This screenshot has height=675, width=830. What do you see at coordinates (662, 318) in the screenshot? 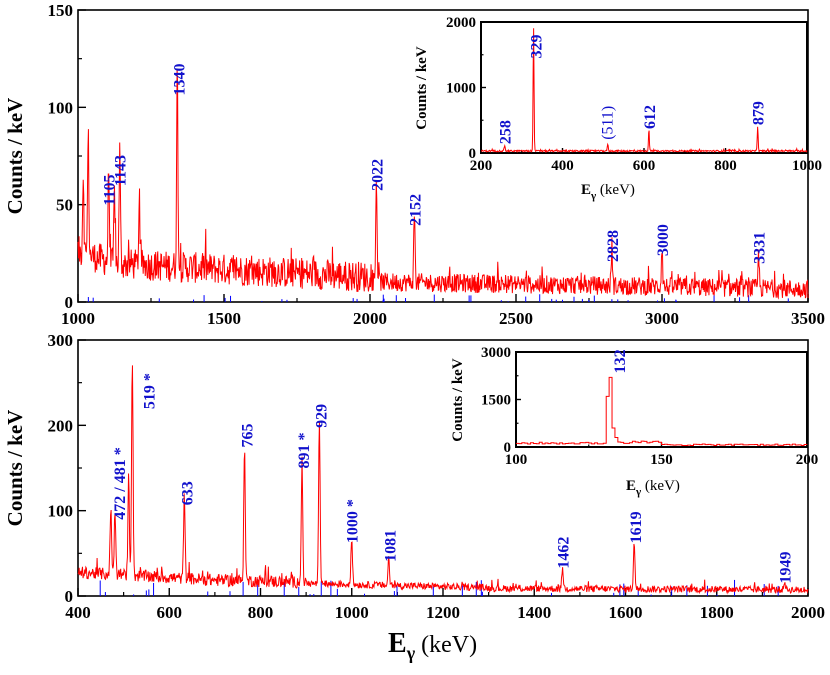
I see `x-tick-label: 3000` at bounding box center [662, 318].